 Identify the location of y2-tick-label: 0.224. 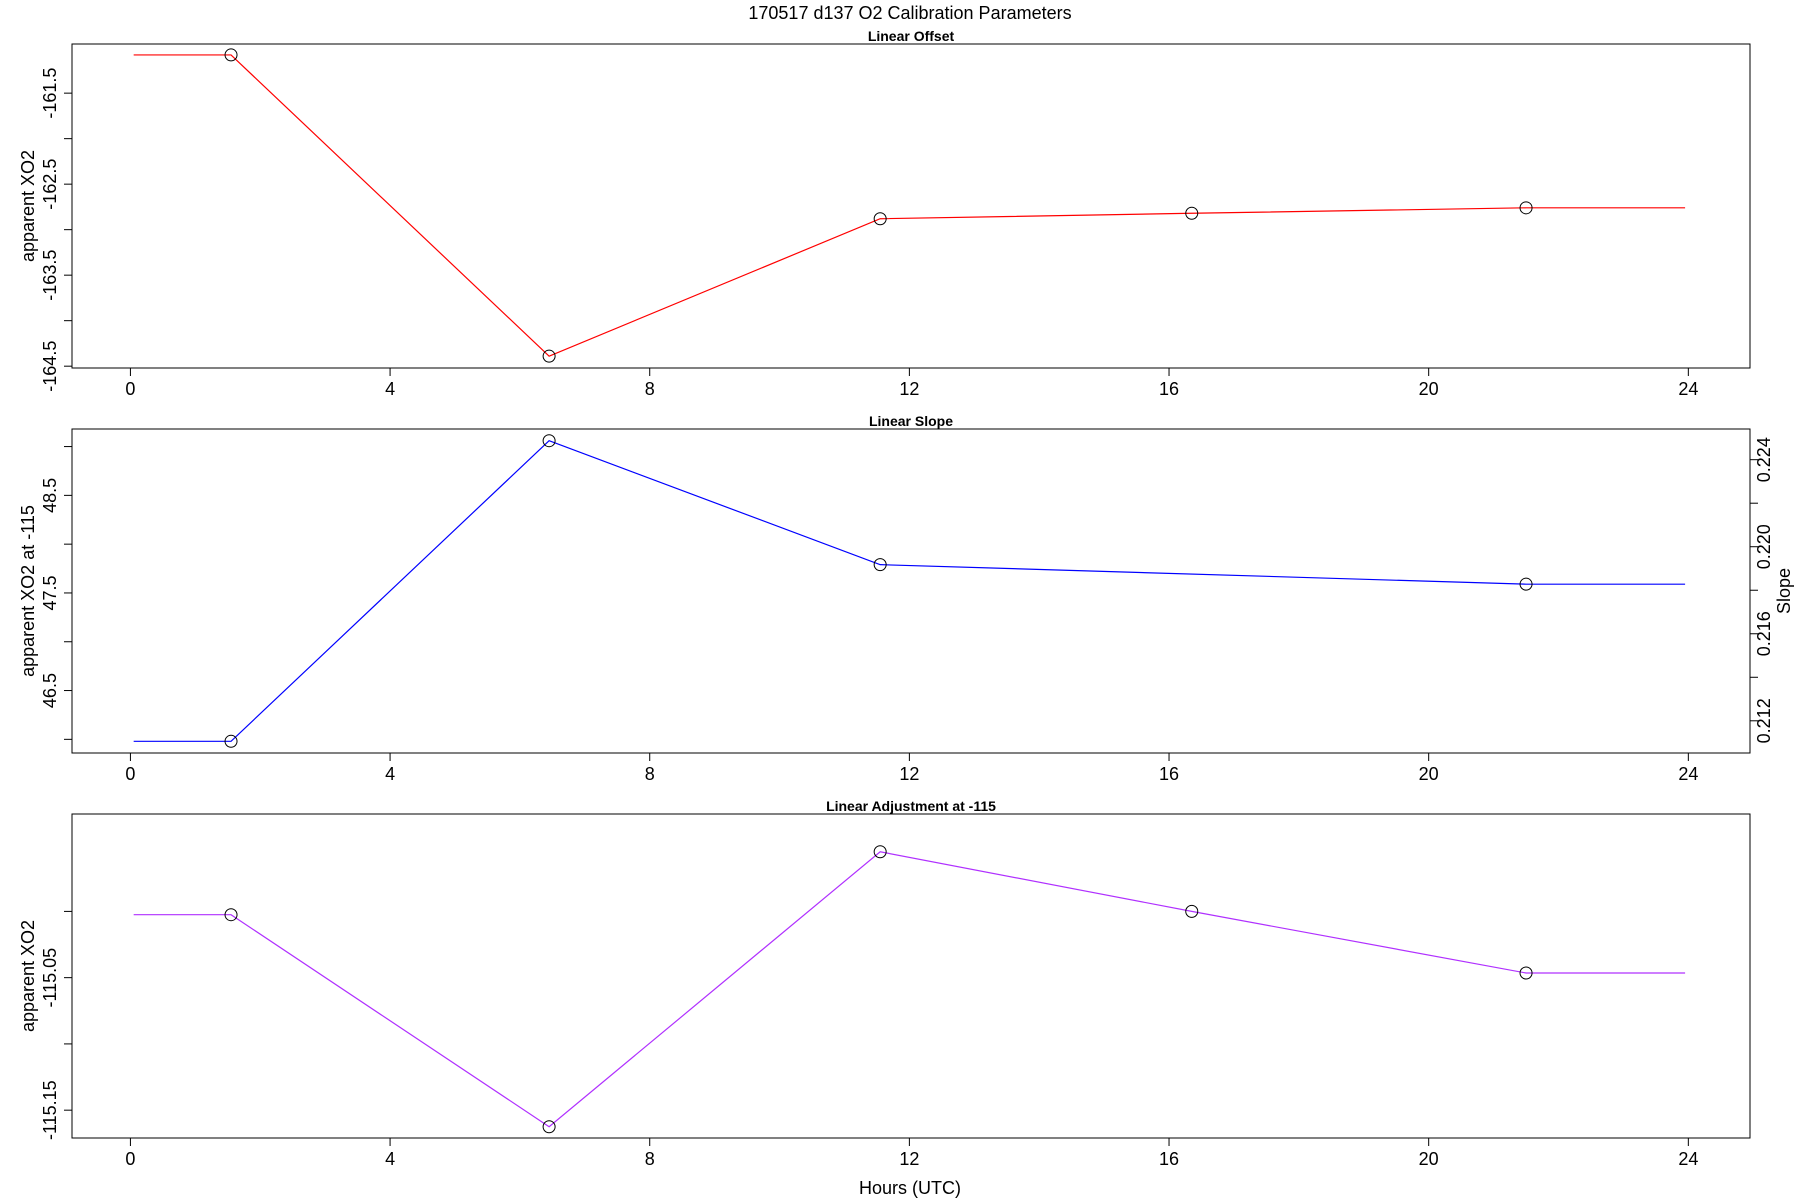
(1764, 459).